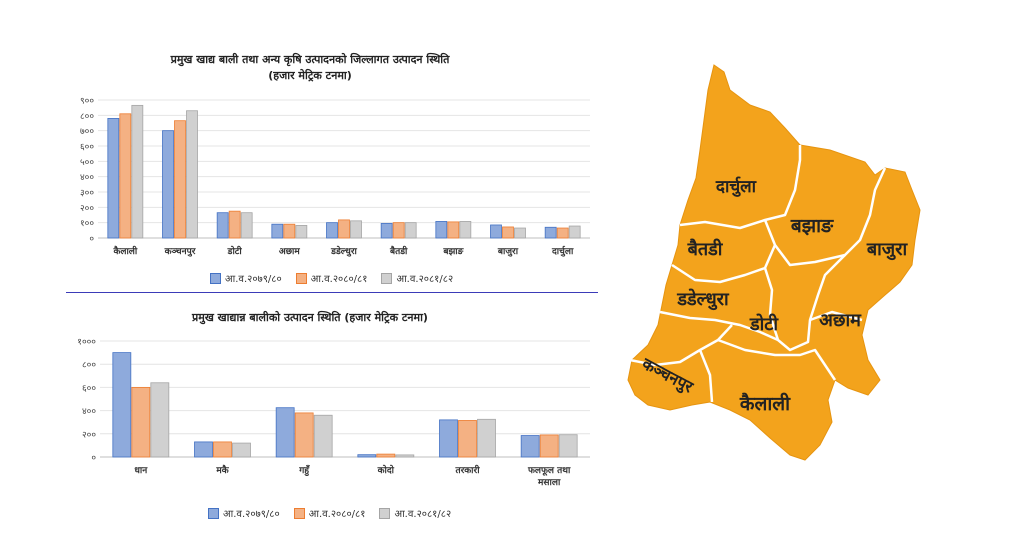 The width and height of the screenshot is (1024, 538). Describe the element at coordinates (310, 75) in the screenshot. I see `chart1-subtitle: (हजार मेट्रिक टनमा)` at that location.